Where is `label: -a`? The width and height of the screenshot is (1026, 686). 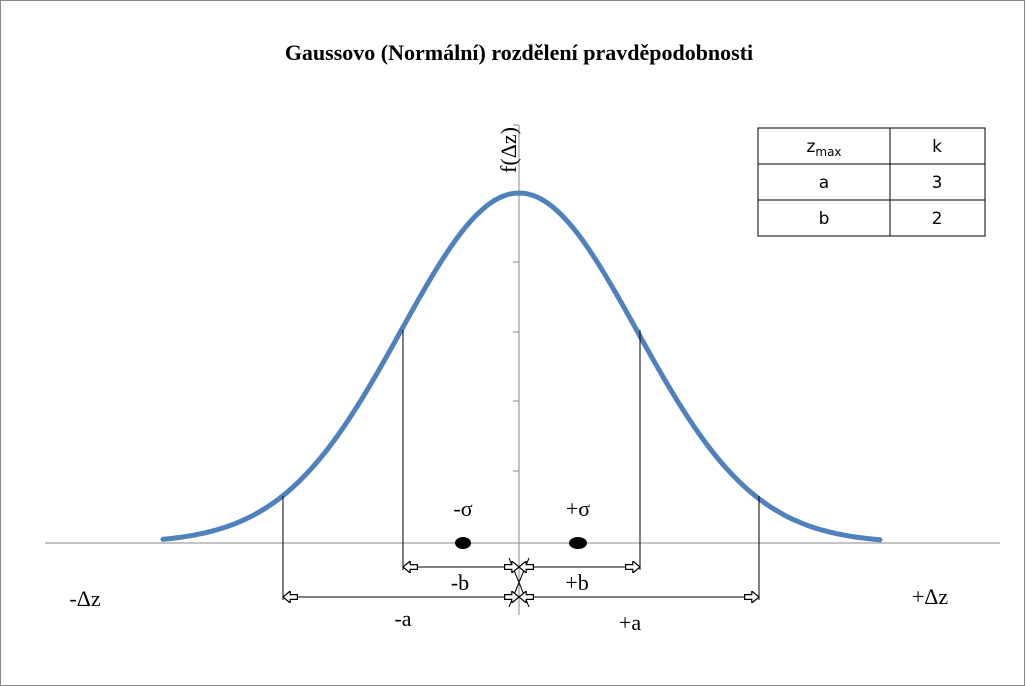
label: -a is located at coordinates (402, 618).